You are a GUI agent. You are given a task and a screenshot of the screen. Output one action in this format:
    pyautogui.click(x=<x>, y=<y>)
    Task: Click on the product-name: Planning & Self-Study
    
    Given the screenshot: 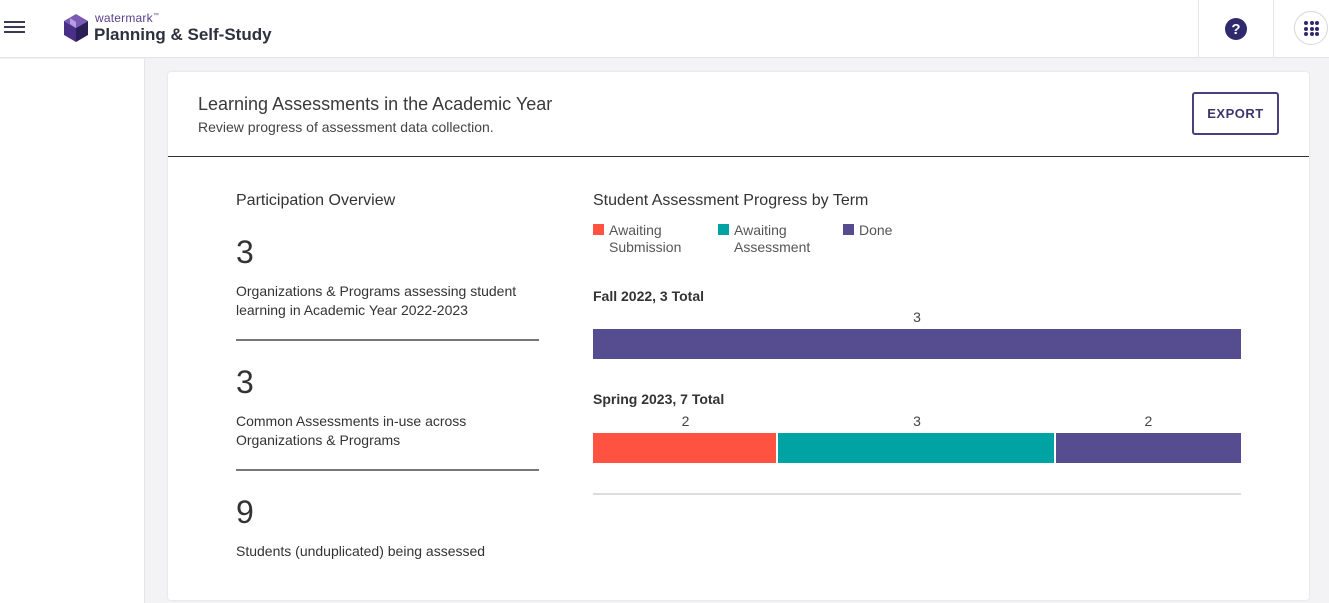 What is the action you would take?
    pyautogui.click(x=183, y=34)
    